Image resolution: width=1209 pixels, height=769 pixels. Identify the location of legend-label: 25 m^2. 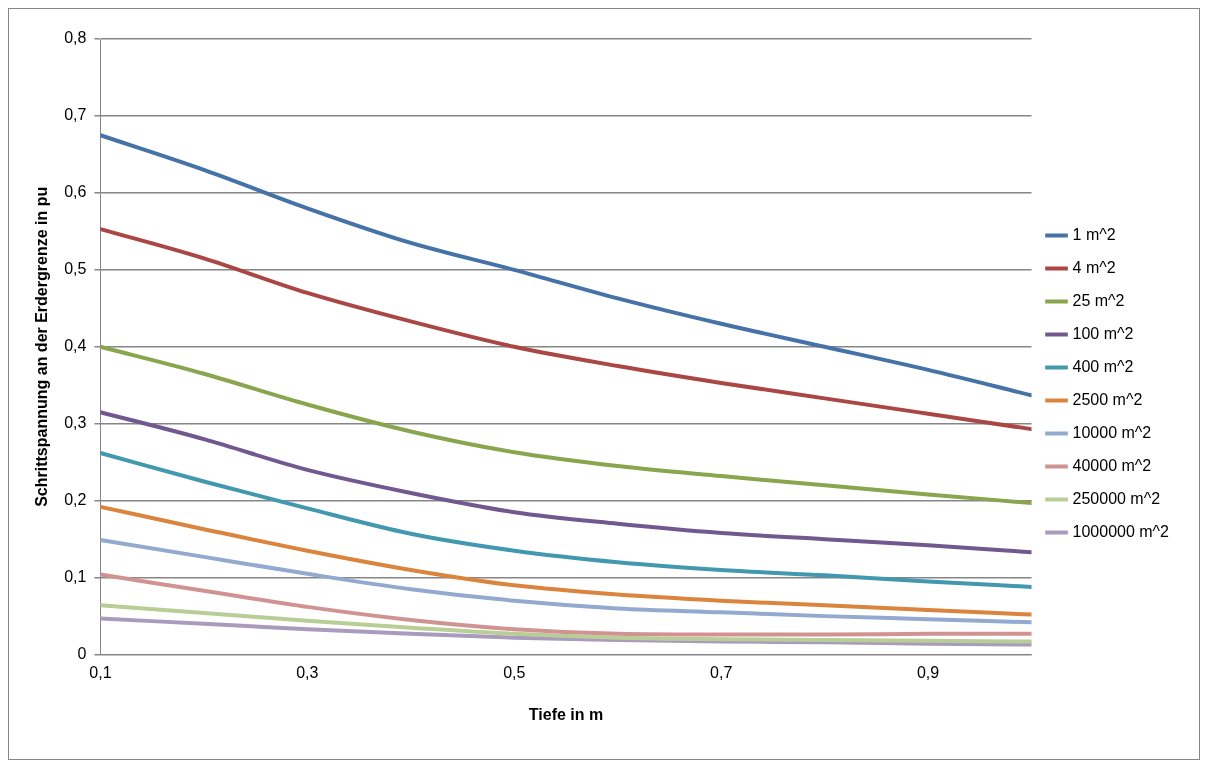
(1098, 300).